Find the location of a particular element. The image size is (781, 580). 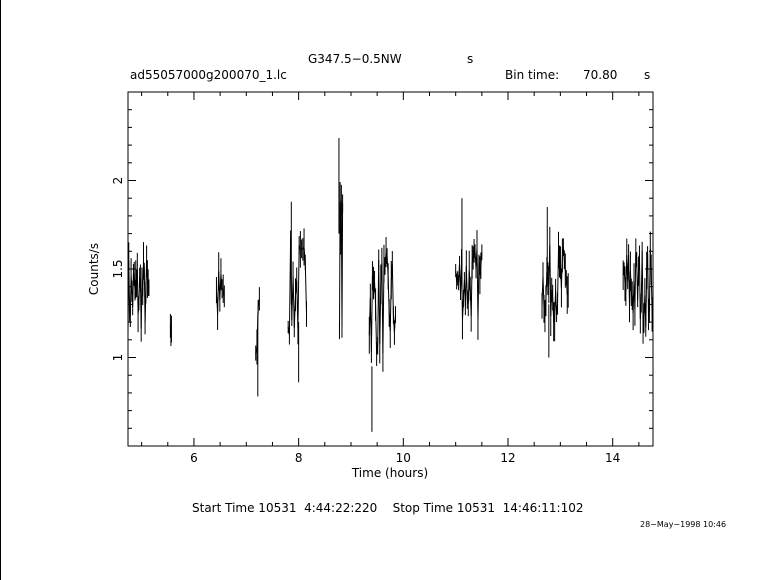

x-tick-label: 12 is located at coordinates (507, 458).